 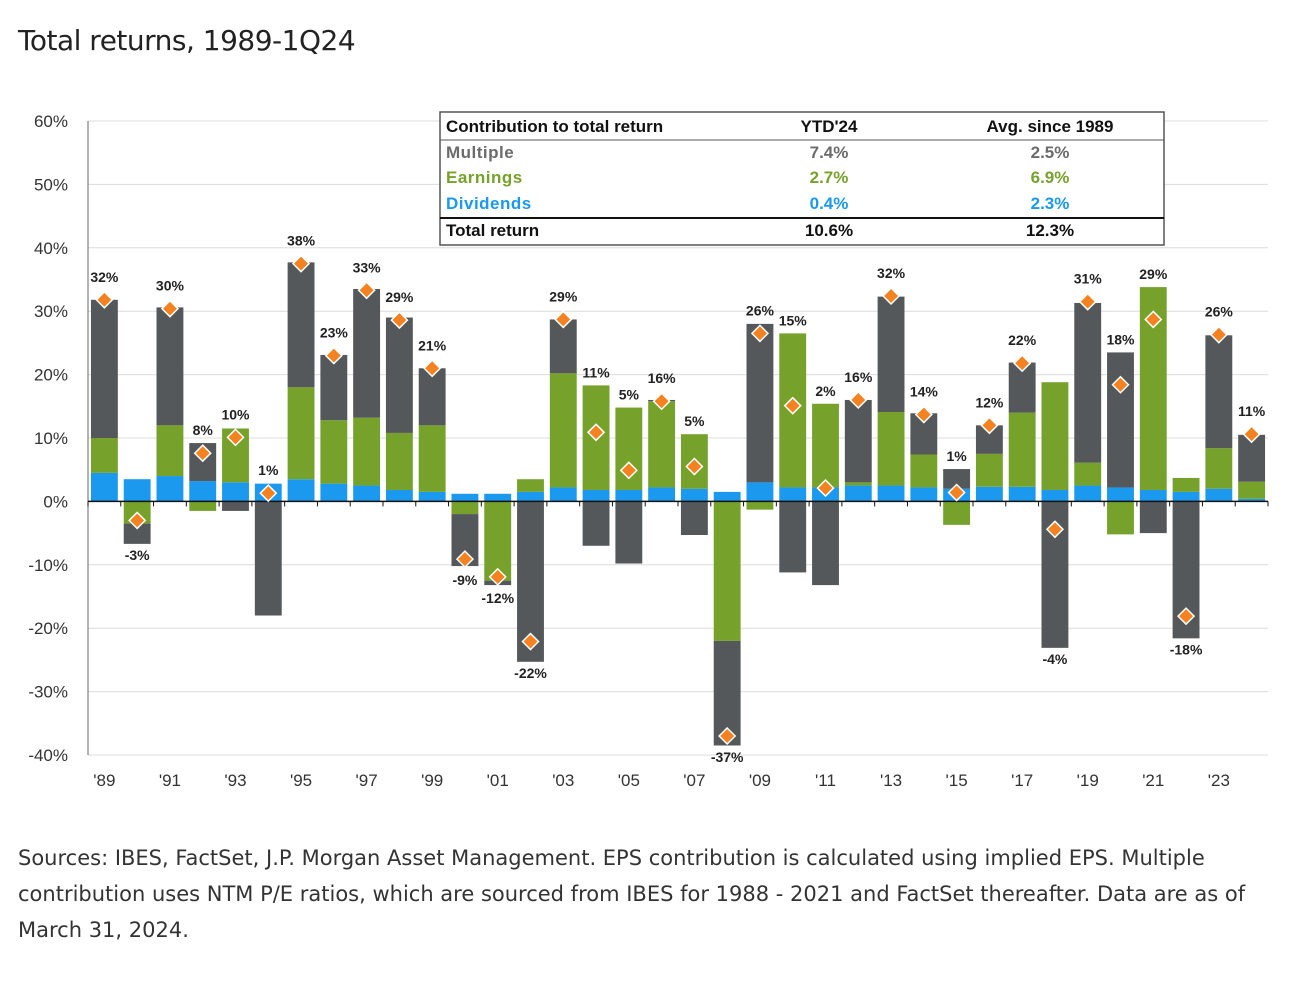 What do you see at coordinates (187, 40) in the screenshot?
I see `page-title: Total returns, 1989-1Q24` at bounding box center [187, 40].